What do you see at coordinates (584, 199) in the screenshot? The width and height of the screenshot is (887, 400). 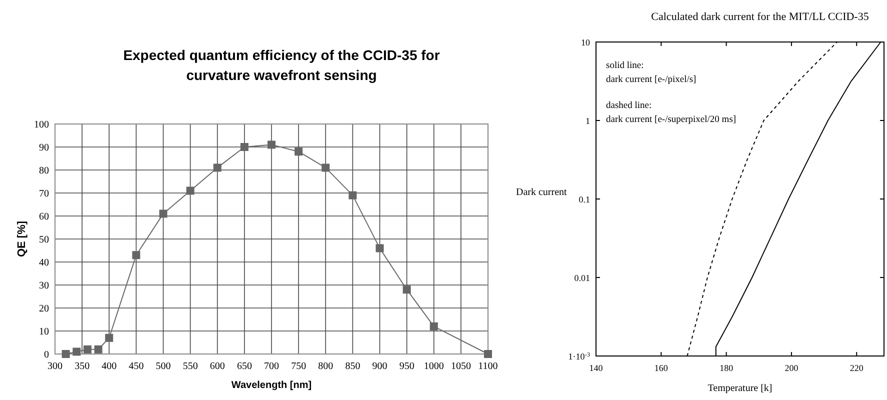 I see `y-tick-label: 0.1` at bounding box center [584, 199].